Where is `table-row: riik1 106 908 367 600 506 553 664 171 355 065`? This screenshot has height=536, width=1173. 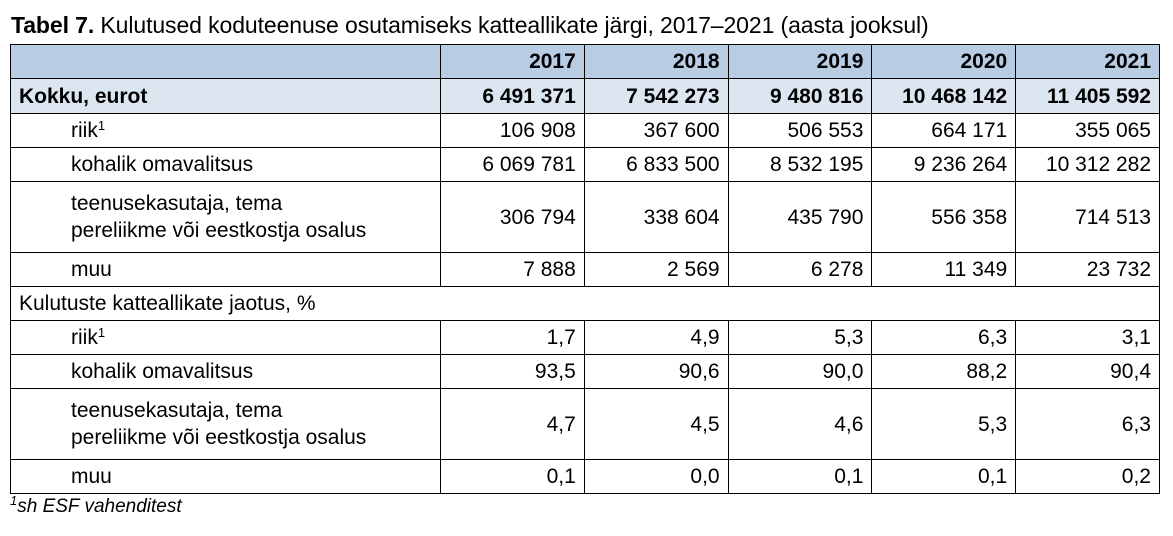
table-row: riik1 106 908 367 600 506 553 664 171 355 065 is located at coordinates (585, 130).